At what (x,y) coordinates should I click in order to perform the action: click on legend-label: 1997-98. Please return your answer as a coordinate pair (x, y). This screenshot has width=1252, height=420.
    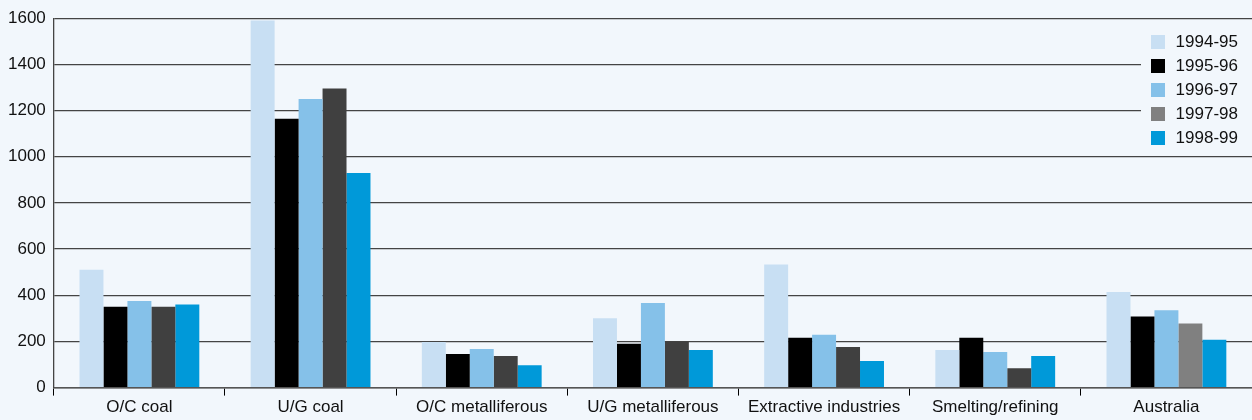
    Looking at the image, I should click on (1206, 114).